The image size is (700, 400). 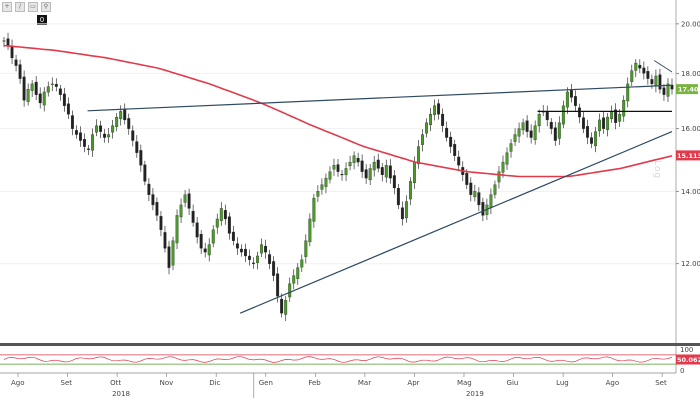 I want to click on ma-price-label: 15.1138, so click(x=688, y=156).